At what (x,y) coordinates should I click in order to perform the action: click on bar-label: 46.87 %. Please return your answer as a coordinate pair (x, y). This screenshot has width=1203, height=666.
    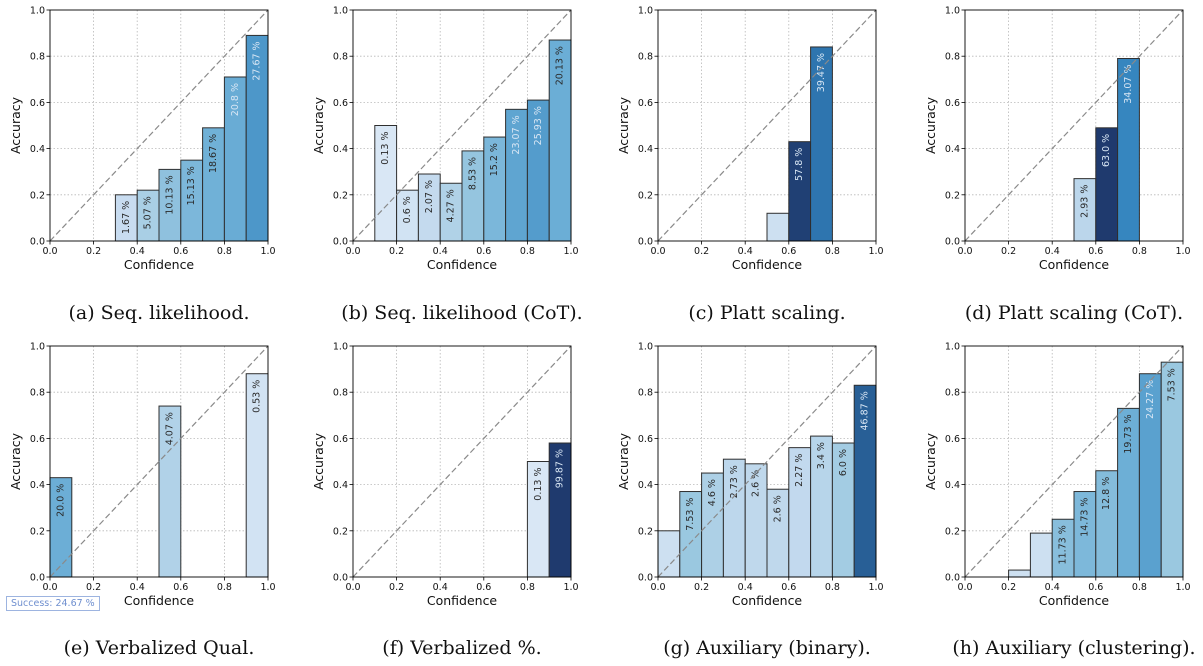
    Looking at the image, I should click on (865, 410).